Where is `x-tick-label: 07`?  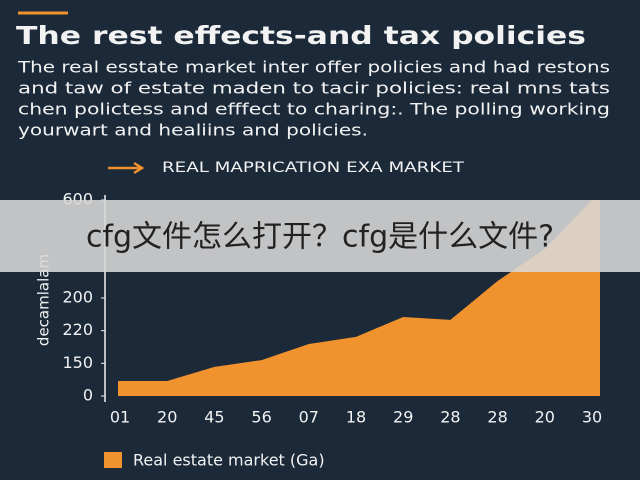
x-tick-label: 07 is located at coordinates (309, 417).